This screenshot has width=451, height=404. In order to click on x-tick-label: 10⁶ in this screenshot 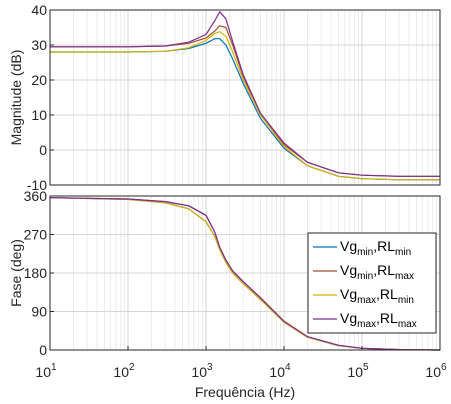, I will do `click(436, 371)`.